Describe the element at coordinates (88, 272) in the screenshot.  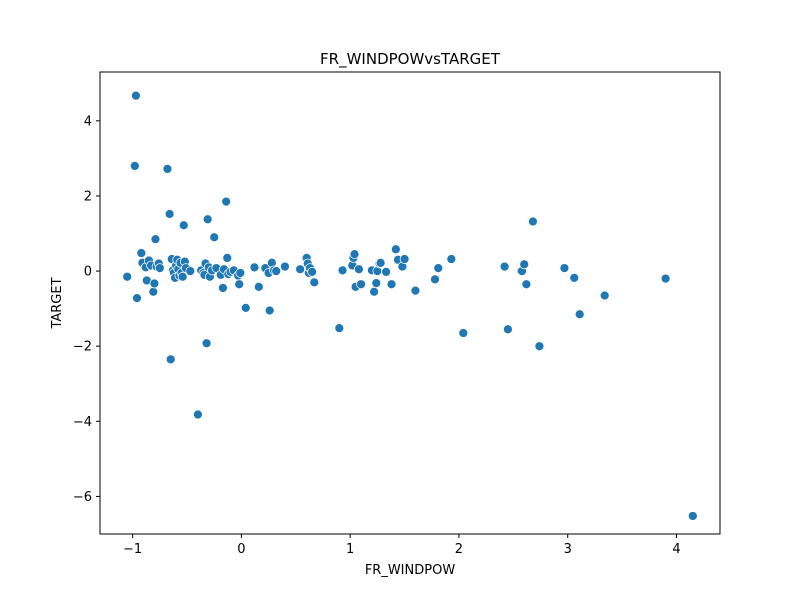
I see `y-tick-label: 0` at that location.